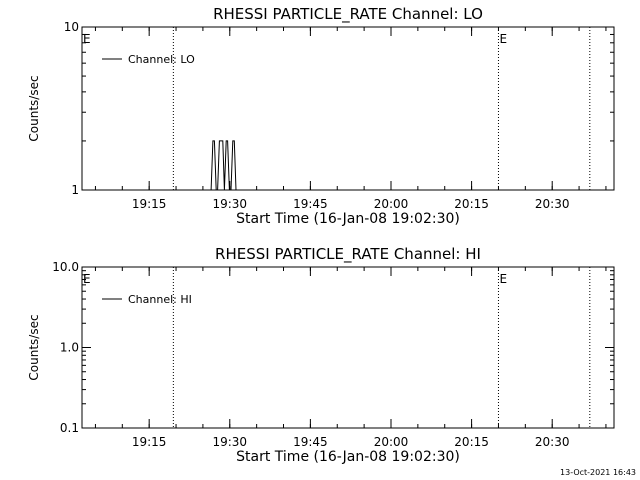 The width and height of the screenshot is (640, 480). What do you see at coordinates (223, 165) in the screenshot?
I see `series-line` at bounding box center [223, 165].